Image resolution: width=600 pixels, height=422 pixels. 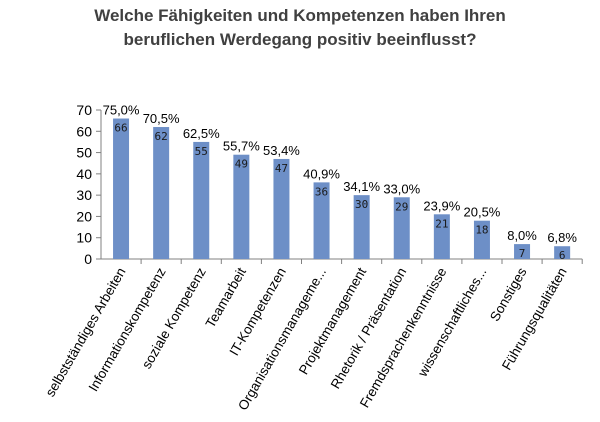 I want to click on bar-value-label: 29, so click(x=401, y=206).